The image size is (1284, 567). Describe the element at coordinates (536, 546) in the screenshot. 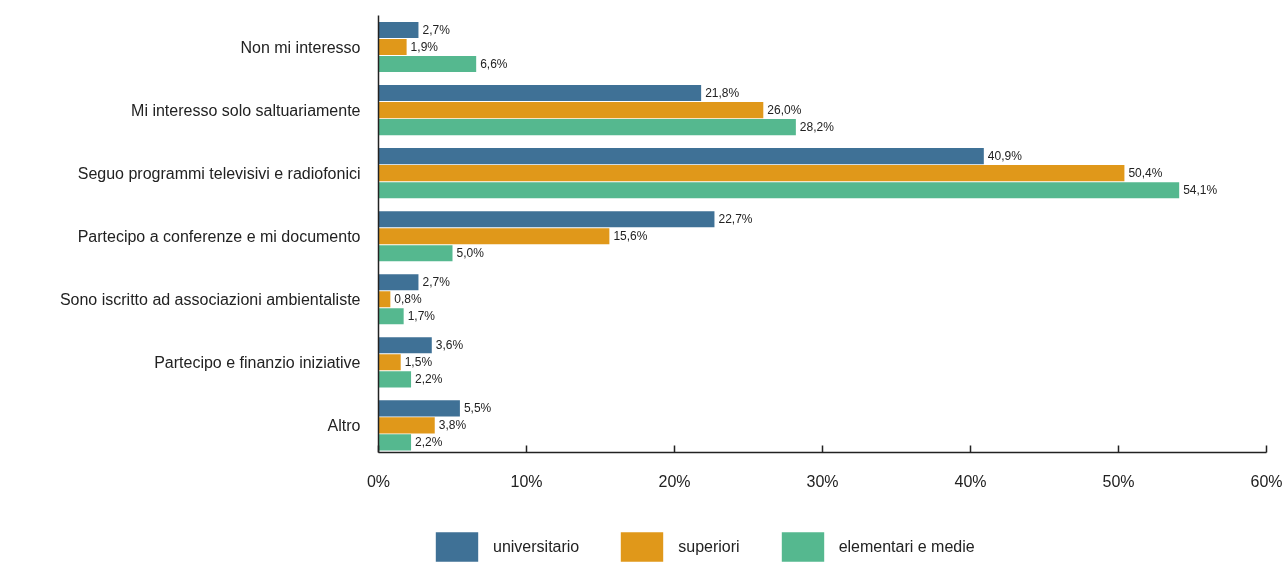

I see `legend-label: universitario` at that location.